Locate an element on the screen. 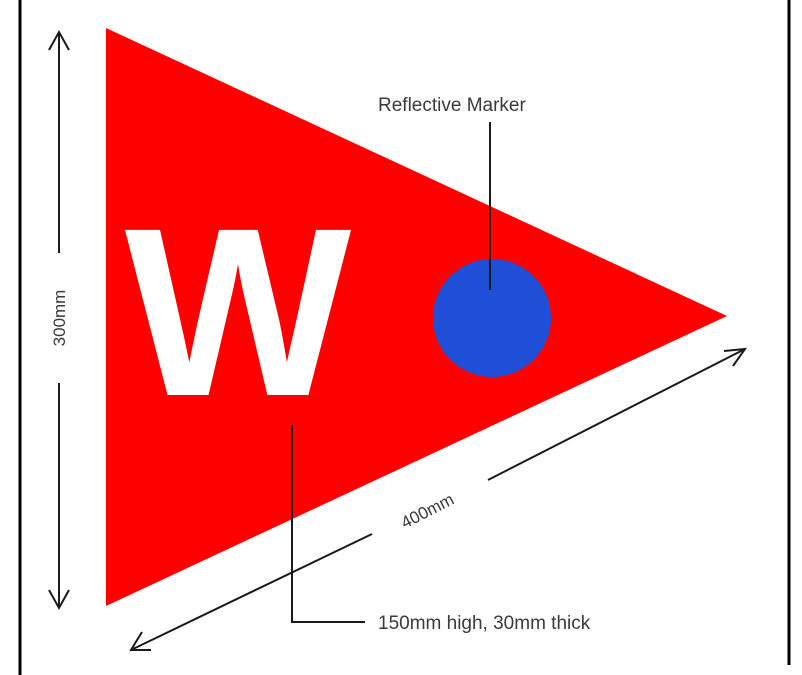 The width and height of the screenshot is (802, 675). flag-letter: W is located at coordinates (238, 312).